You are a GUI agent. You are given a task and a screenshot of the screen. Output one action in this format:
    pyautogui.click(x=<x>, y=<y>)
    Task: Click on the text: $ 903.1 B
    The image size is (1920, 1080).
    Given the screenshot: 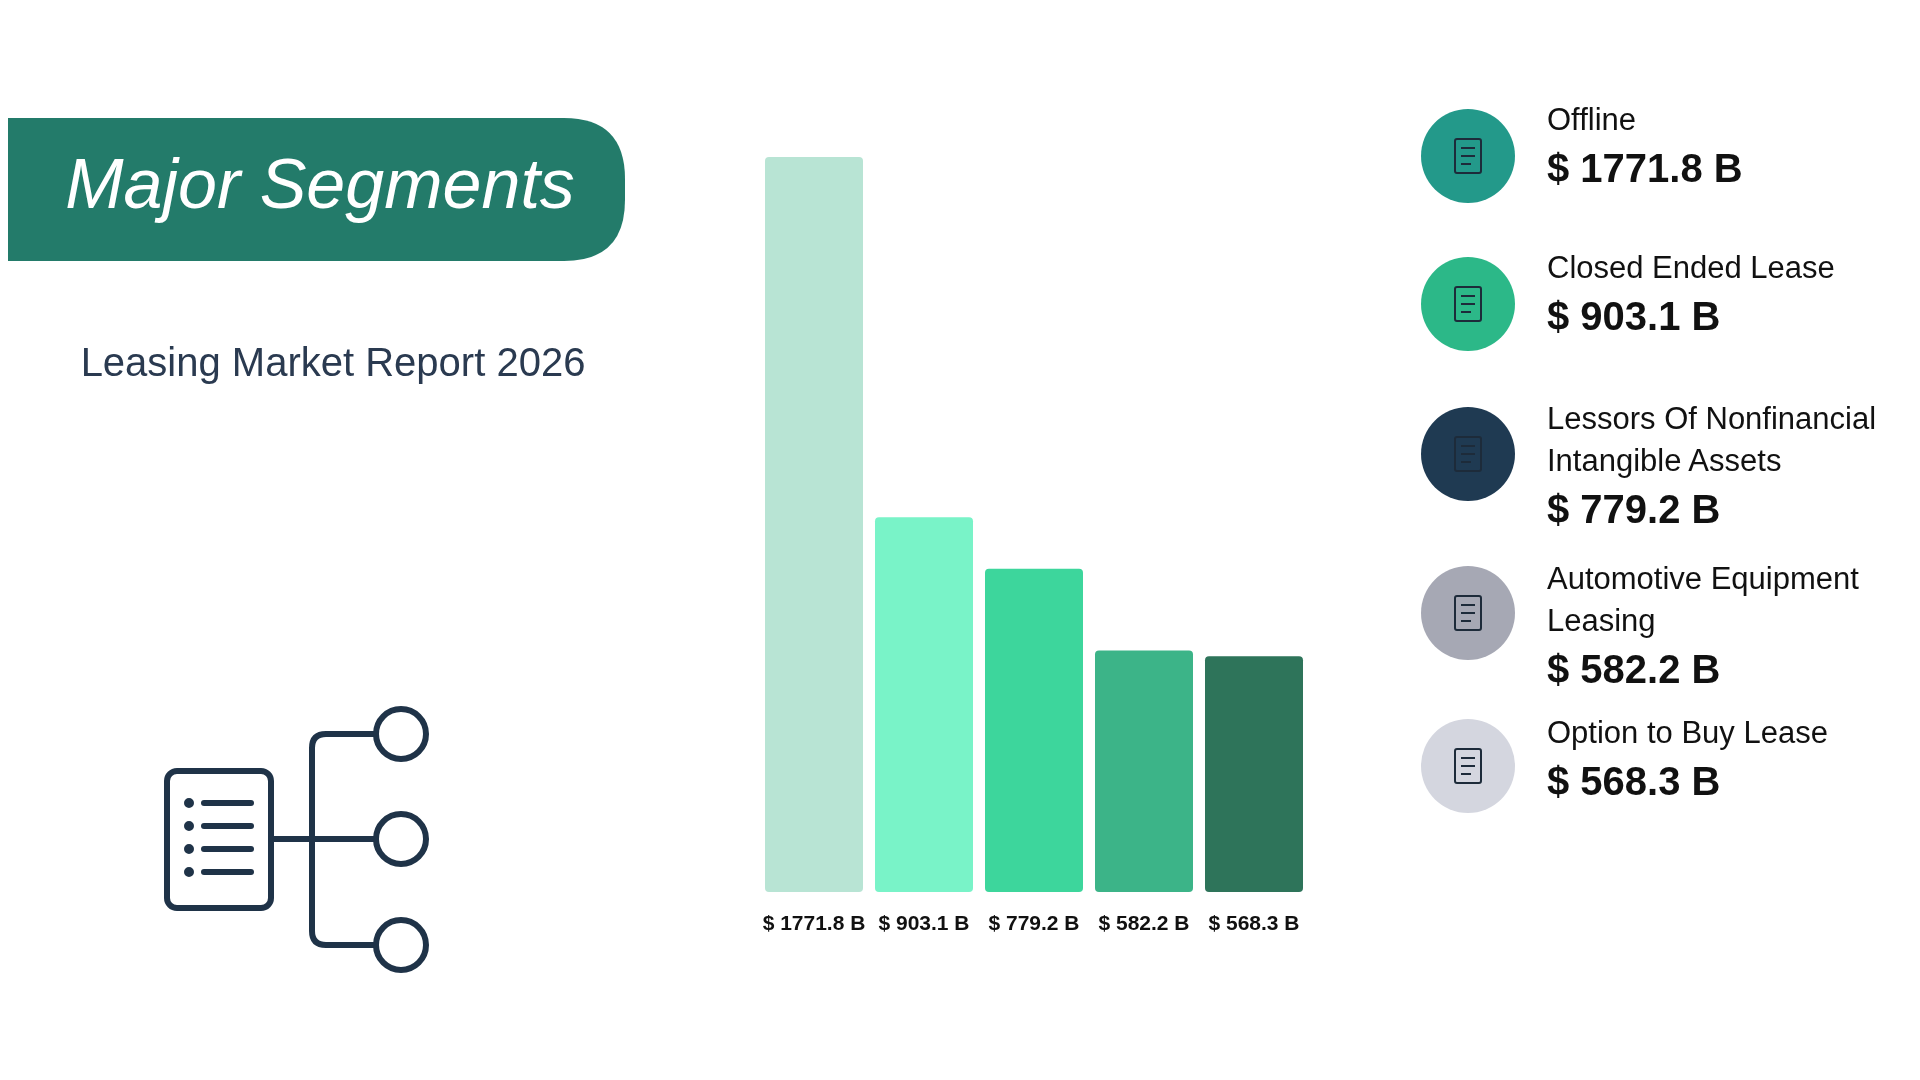 What is the action you would take?
    pyautogui.click(x=1634, y=315)
    